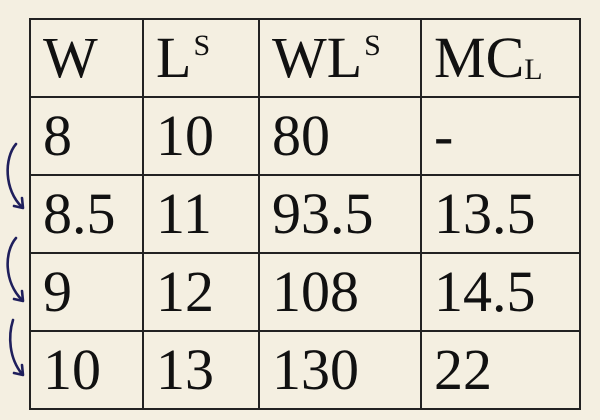 The width and height of the screenshot is (600, 420). Describe the element at coordinates (340, 136) in the screenshot. I see `table-cell: 80` at that location.